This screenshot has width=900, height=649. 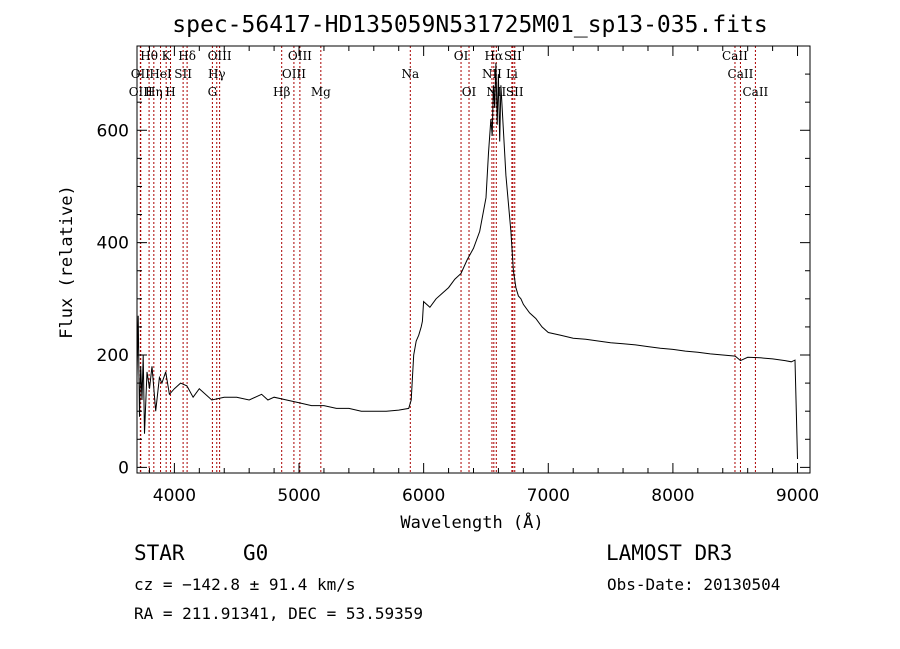 I want to click on x-tick-label-6000: 6000, so click(x=423, y=496).